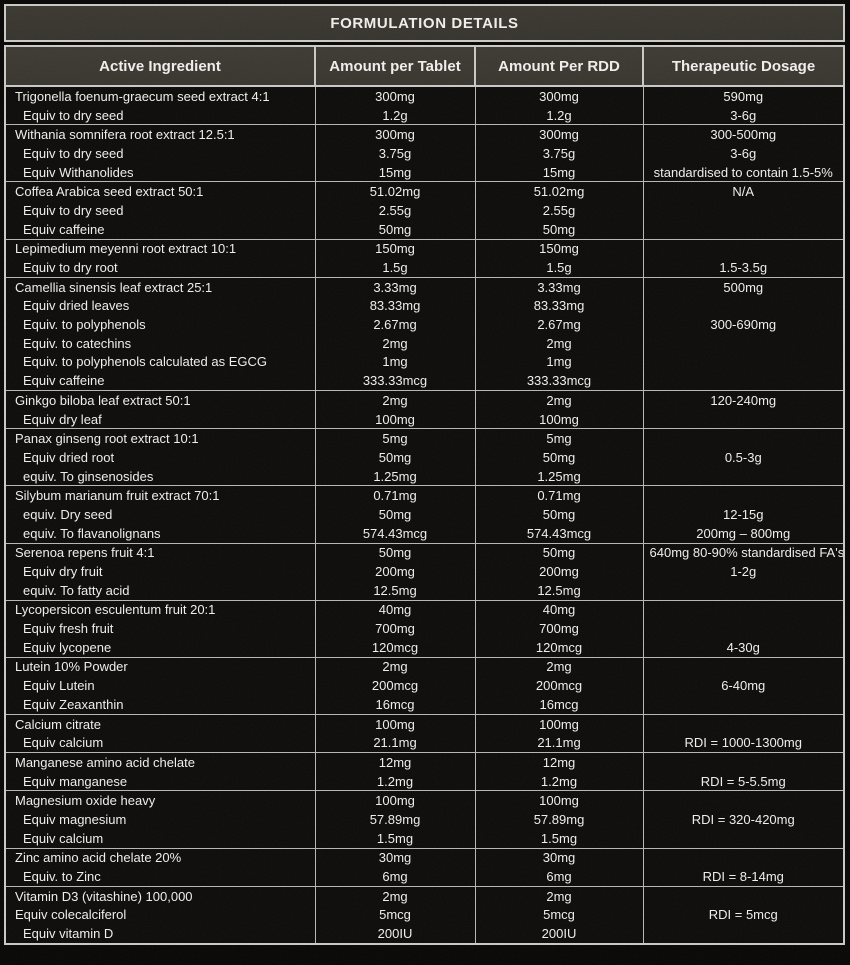 This screenshot has height=965, width=850. What do you see at coordinates (160, 457) in the screenshot?
I see `ingredient-cell: Equiv dried root` at bounding box center [160, 457].